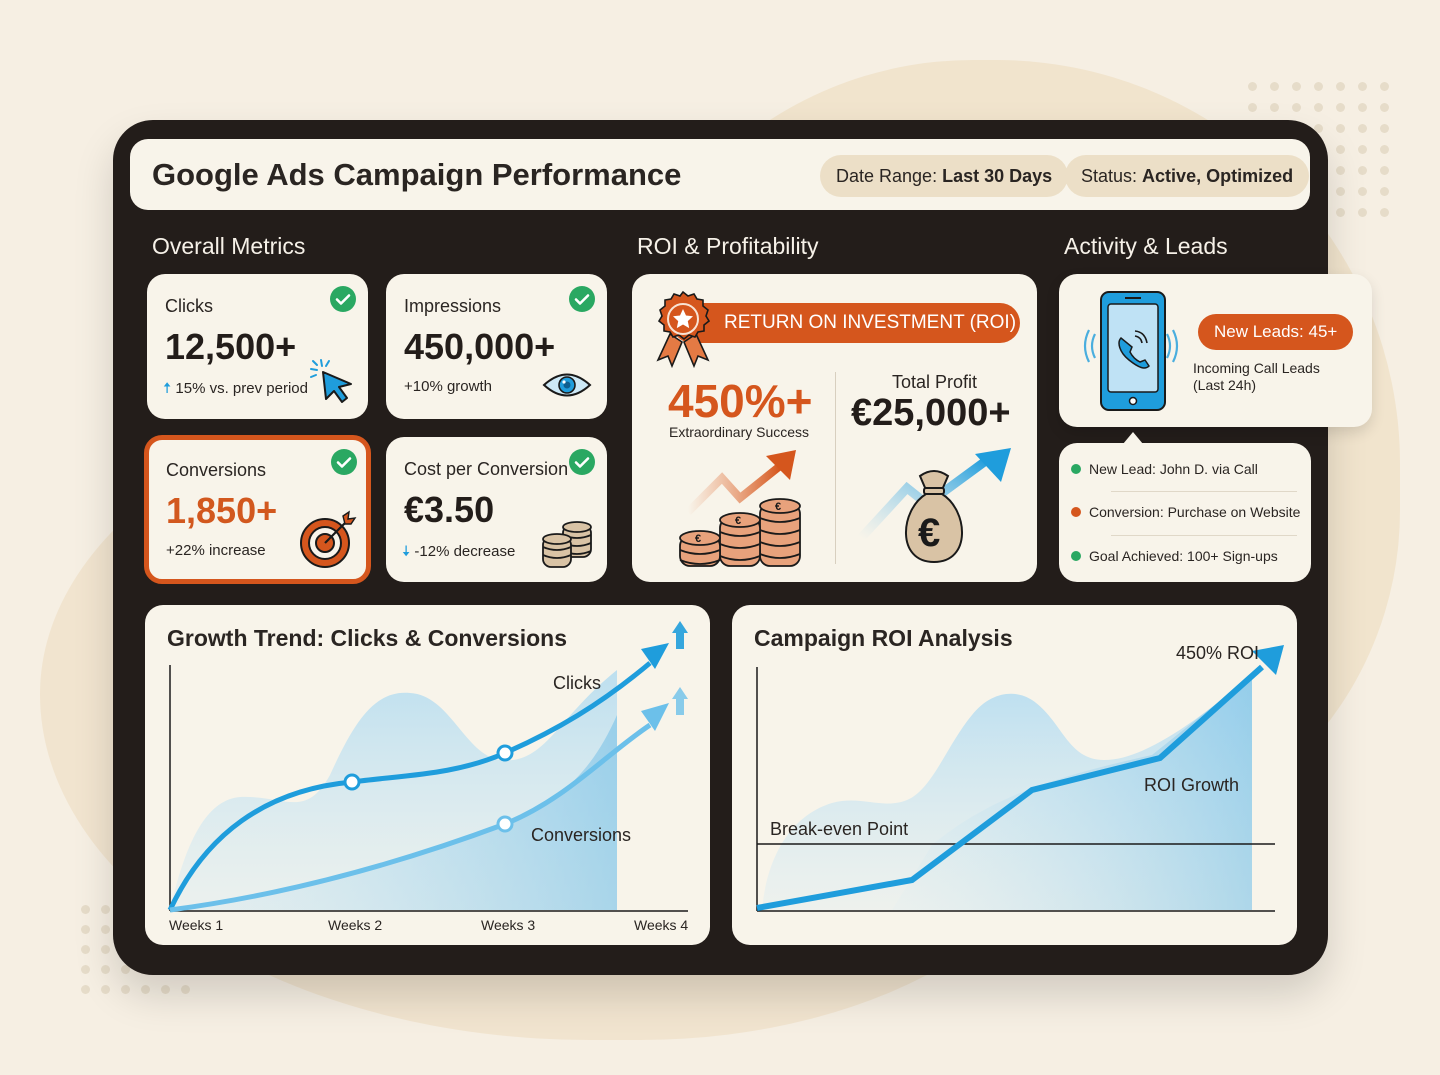 The width and height of the screenshot is (1440, 1075). I want to click on leads-caption: Incoming Call Leads (Last 24h), so click(1256, 377).